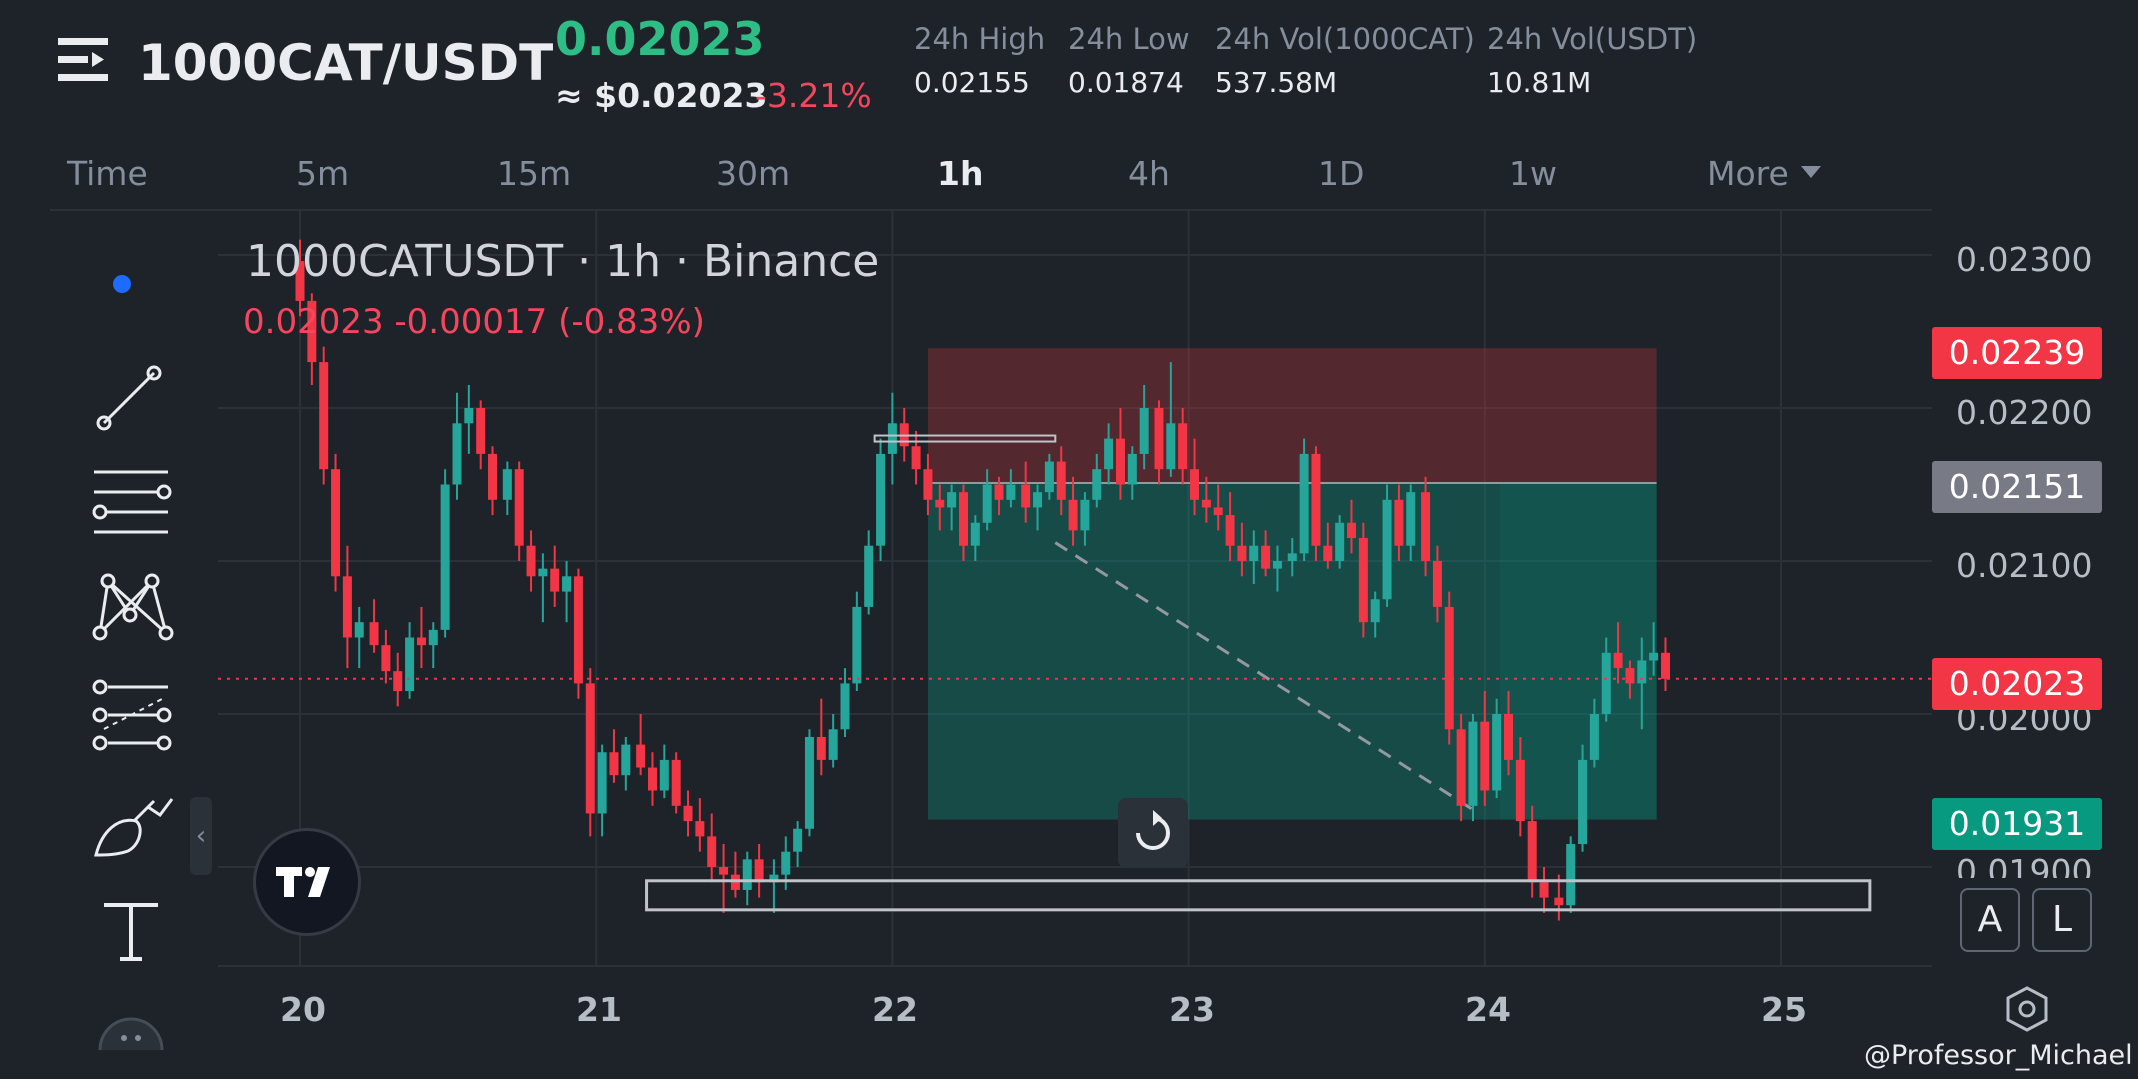 The height and width of the screenshot is (1079, 2138). Describe the element at coordinates (2024, 865) in the screenshot. I see `y-tick-label: 0.01900` at that location.